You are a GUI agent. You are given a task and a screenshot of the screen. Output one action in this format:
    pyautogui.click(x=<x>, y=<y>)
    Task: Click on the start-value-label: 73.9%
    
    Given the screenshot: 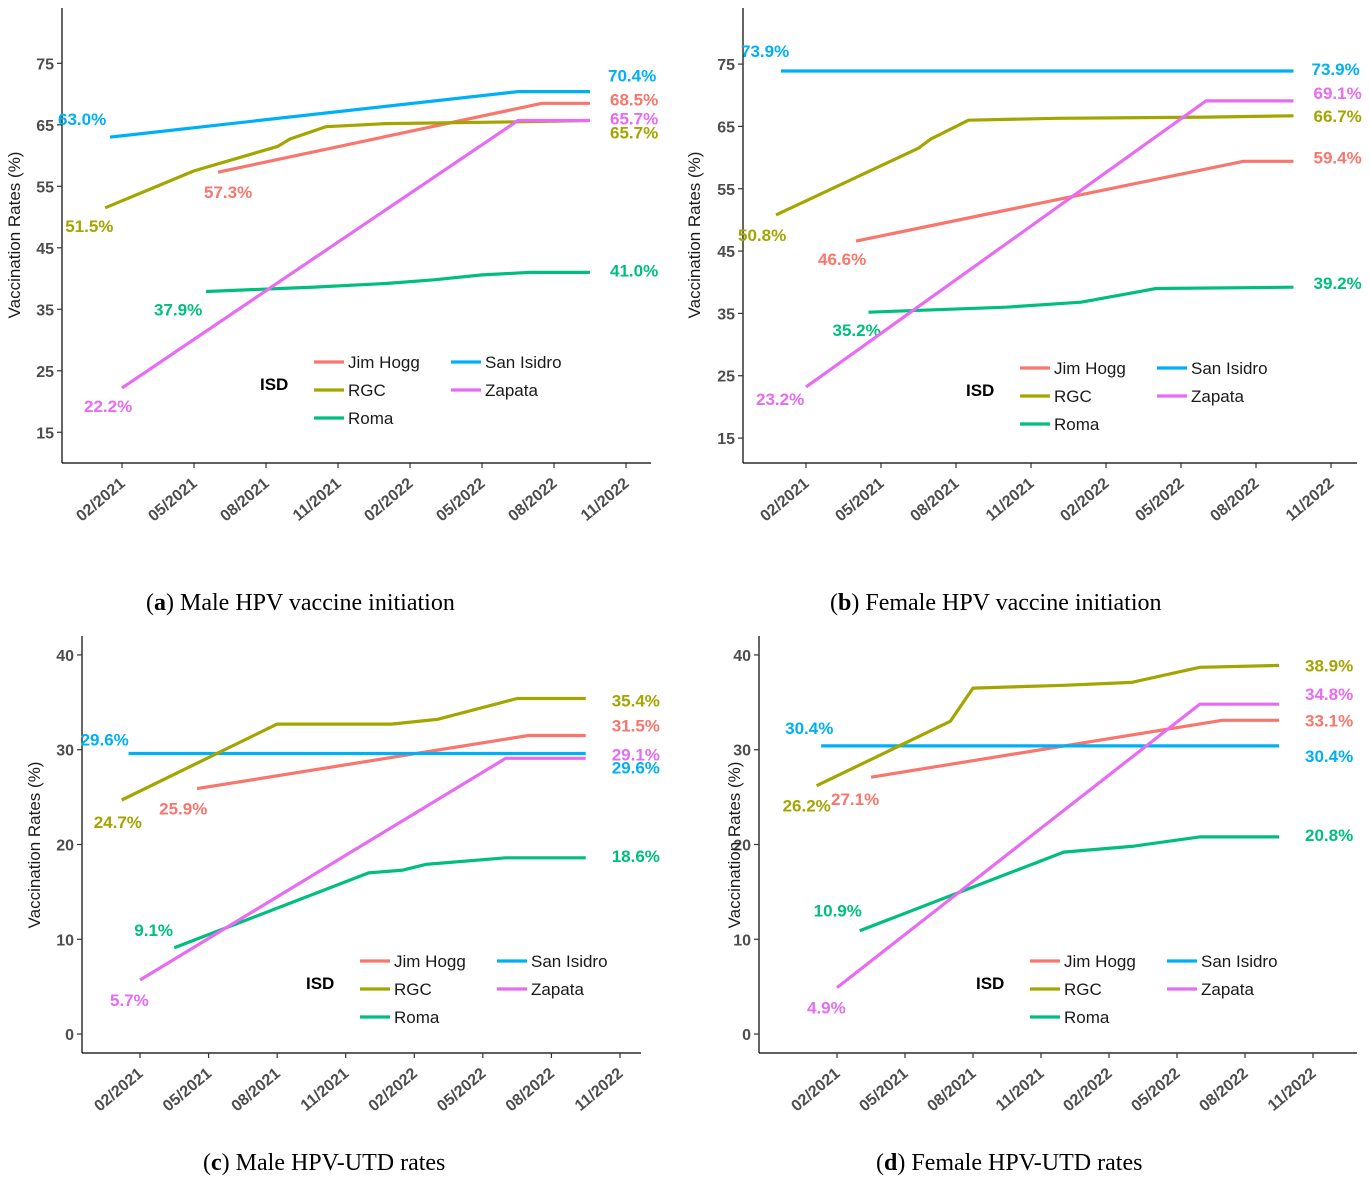 What is the action you would take?
    pyautogui.click(x=765, y=51)
    